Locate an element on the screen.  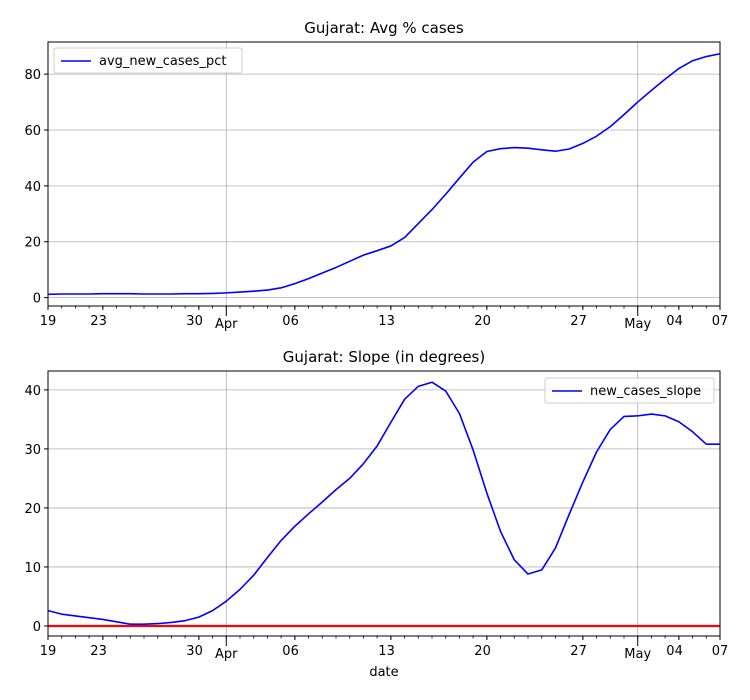
chart-2-title: Gujarat: Slope (in degrees) is located at coordinates (384, 357).